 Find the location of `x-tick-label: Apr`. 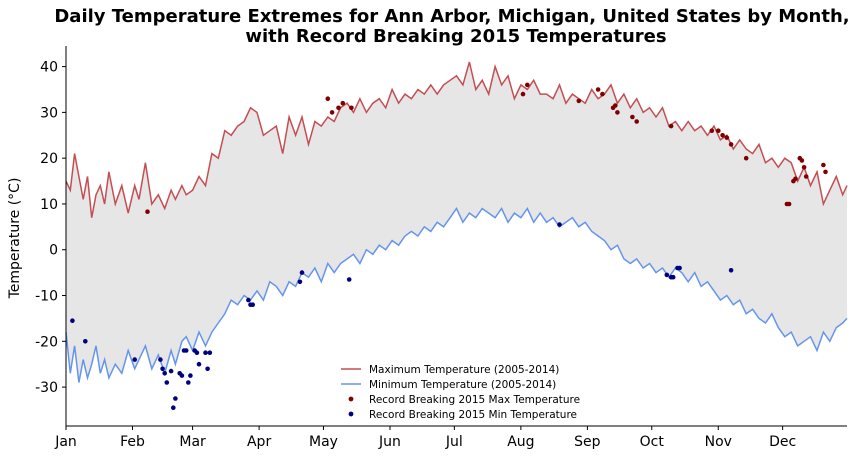

x-tick-label: Apr is located at coordinates (259, 442).